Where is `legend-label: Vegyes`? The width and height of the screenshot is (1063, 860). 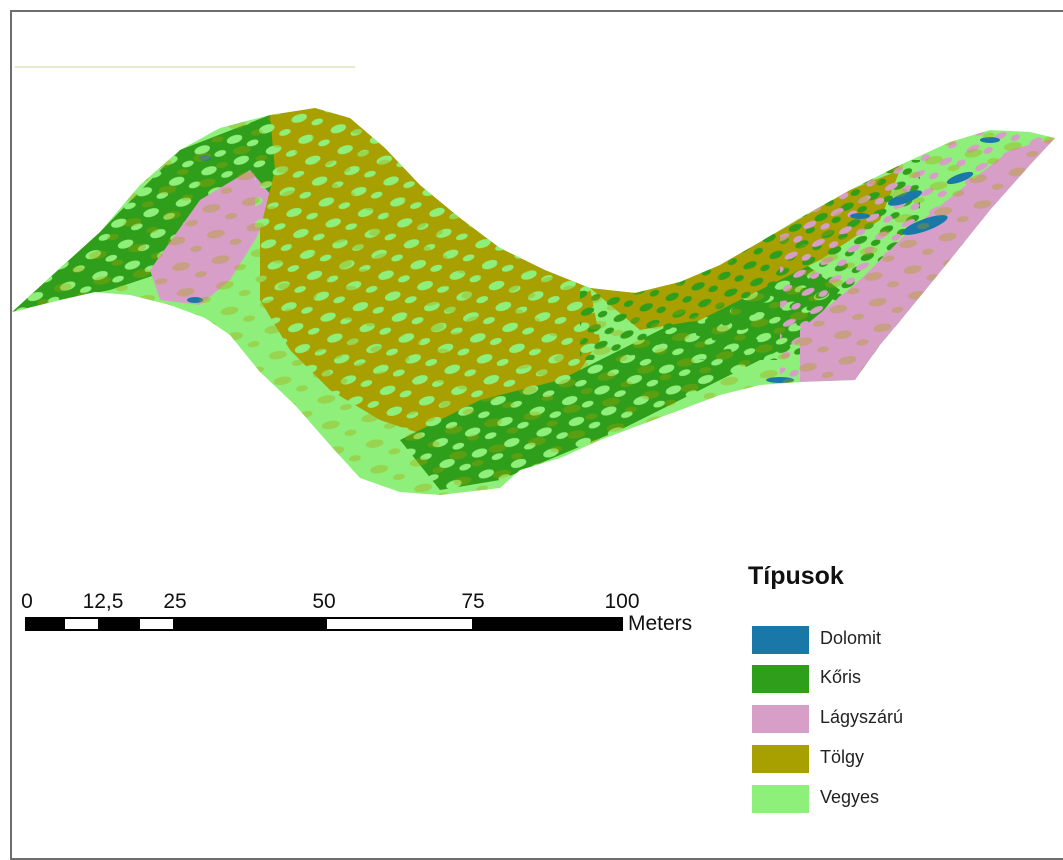 legend-label: Vegyes is located at coordinates (850, 797).